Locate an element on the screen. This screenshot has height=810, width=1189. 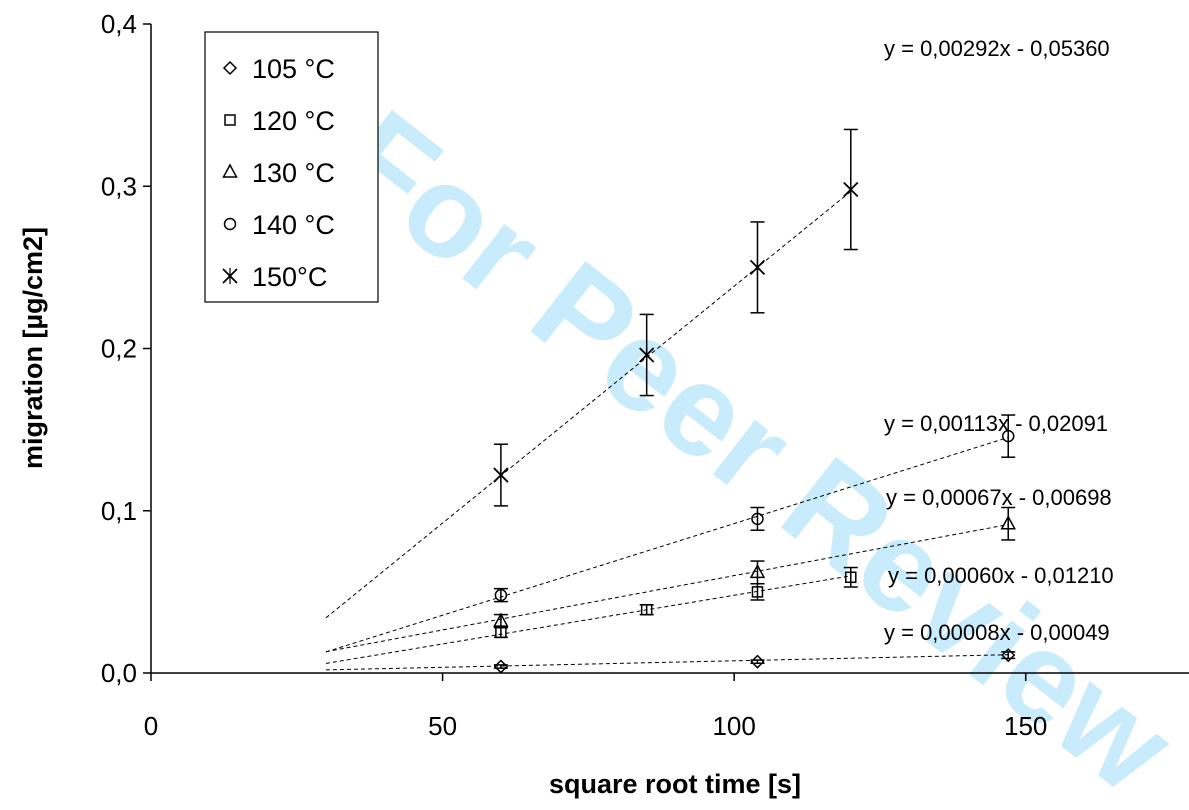
series-diamond: y = 0,00008x - 0,00049 is located at coordinates (717, 647).